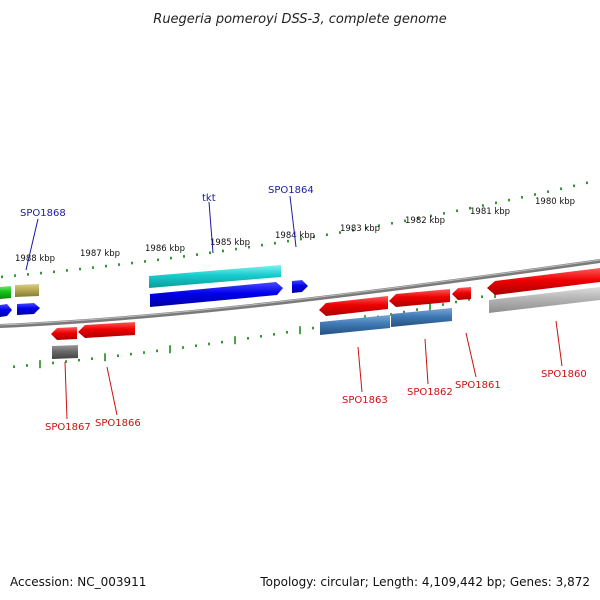  What do you see at coordinates (360, 229) in the screenshot?
I see `kbp-label-1983: 1983 kbp` at bounding box center [360, 229].